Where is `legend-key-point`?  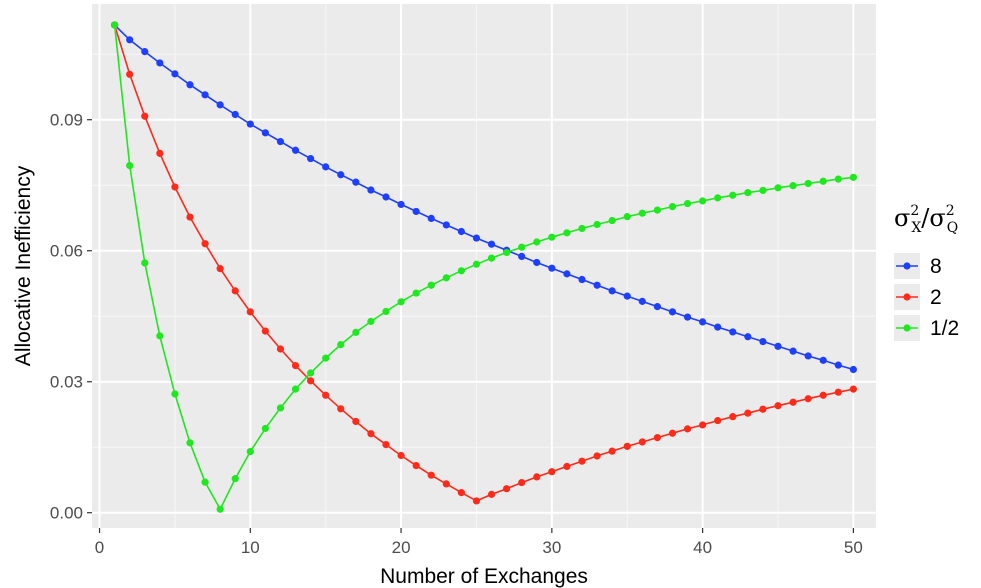
legend-key-point is located at coordinates (907, 297).